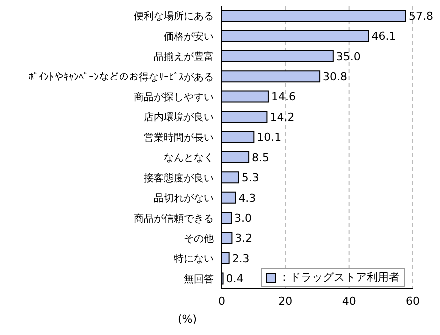 The image size is (440, 335). I want to click on text: 2.3, so click(241, 259).